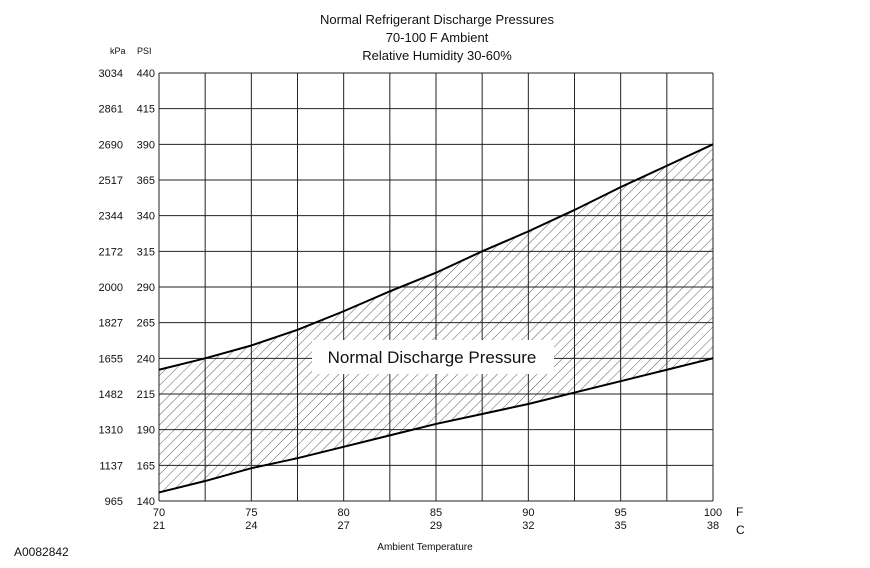  Describe the element at coordinates (146, 395) in the screenshot. I see `y-tick-psi: 215` at that location.